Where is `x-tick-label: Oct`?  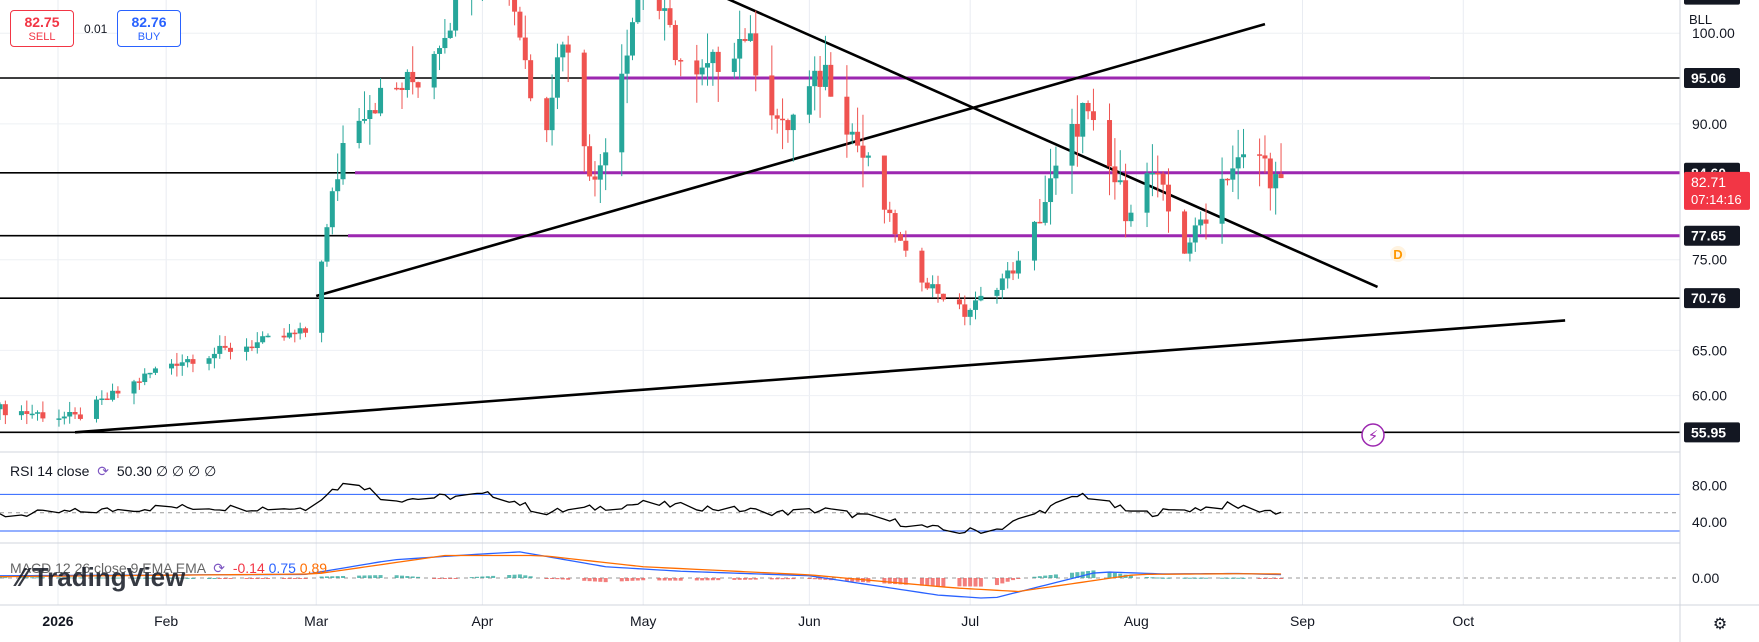
x-tick-label: Oct is located at coordinates (1463, 621).